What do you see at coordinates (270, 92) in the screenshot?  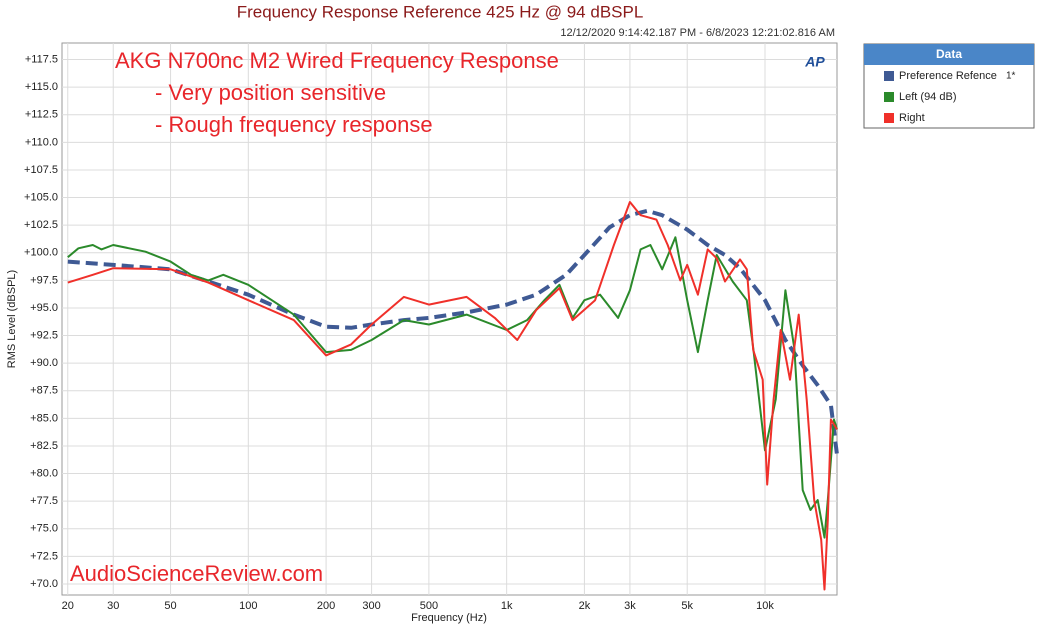 I see `annotation: - Very position sensitive` at bounding box center [270, 92].